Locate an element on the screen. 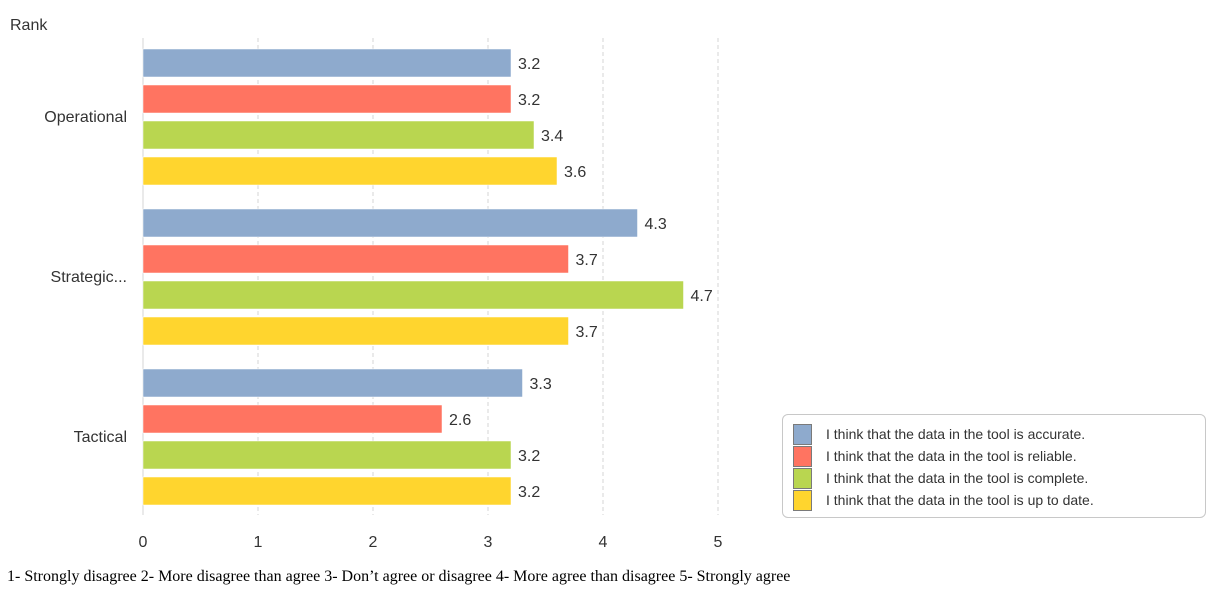  bar-value-label: 2.6 is located at coordinates (460, 420).